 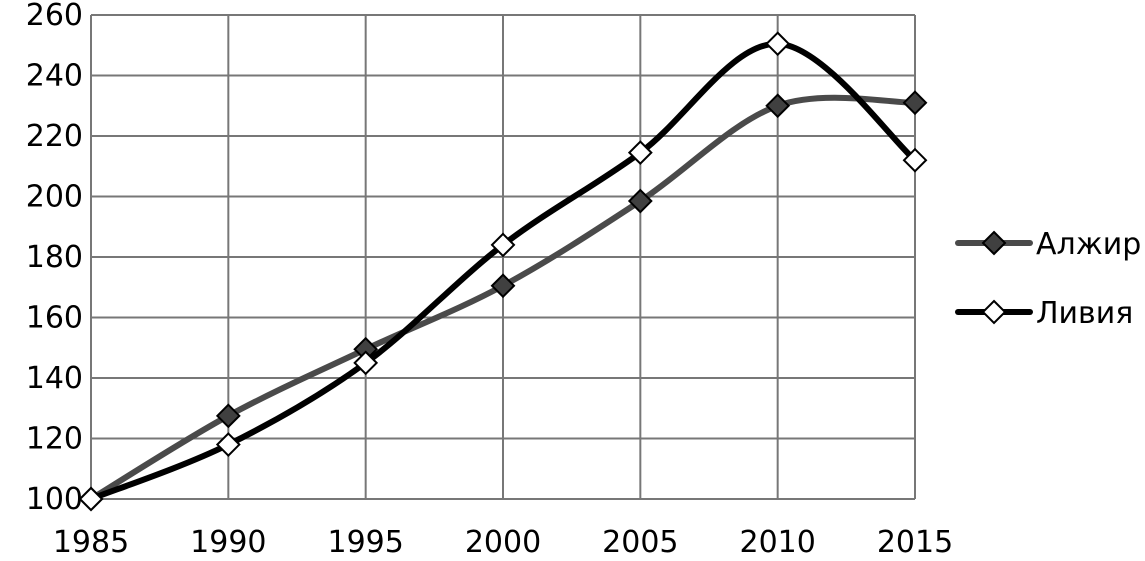 What do you see at coordinates (640, 542) in the screenshot?
I see `x-tick-label: 2005` at bounding box center [640, 542].